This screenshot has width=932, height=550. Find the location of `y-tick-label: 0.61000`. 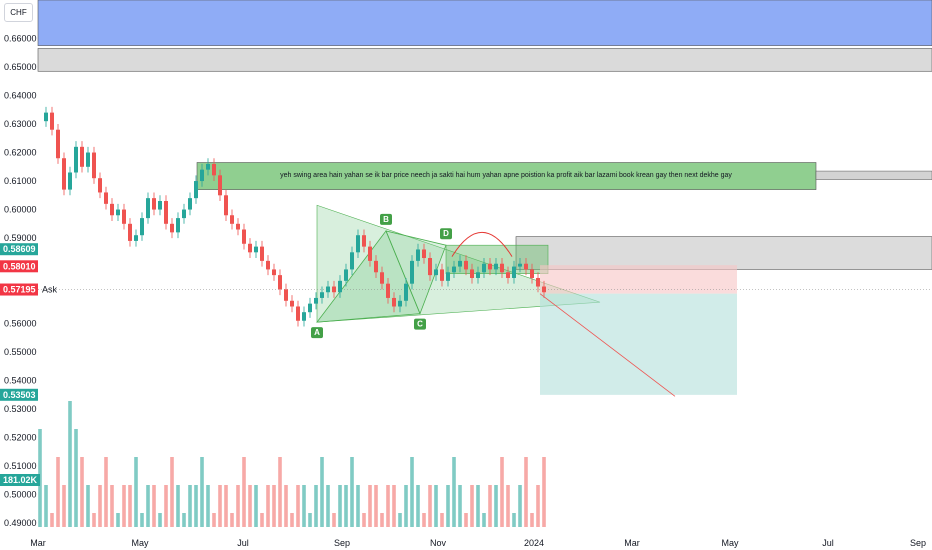

y-tick-label: 0.61000 is located at coordinates (20, 181).